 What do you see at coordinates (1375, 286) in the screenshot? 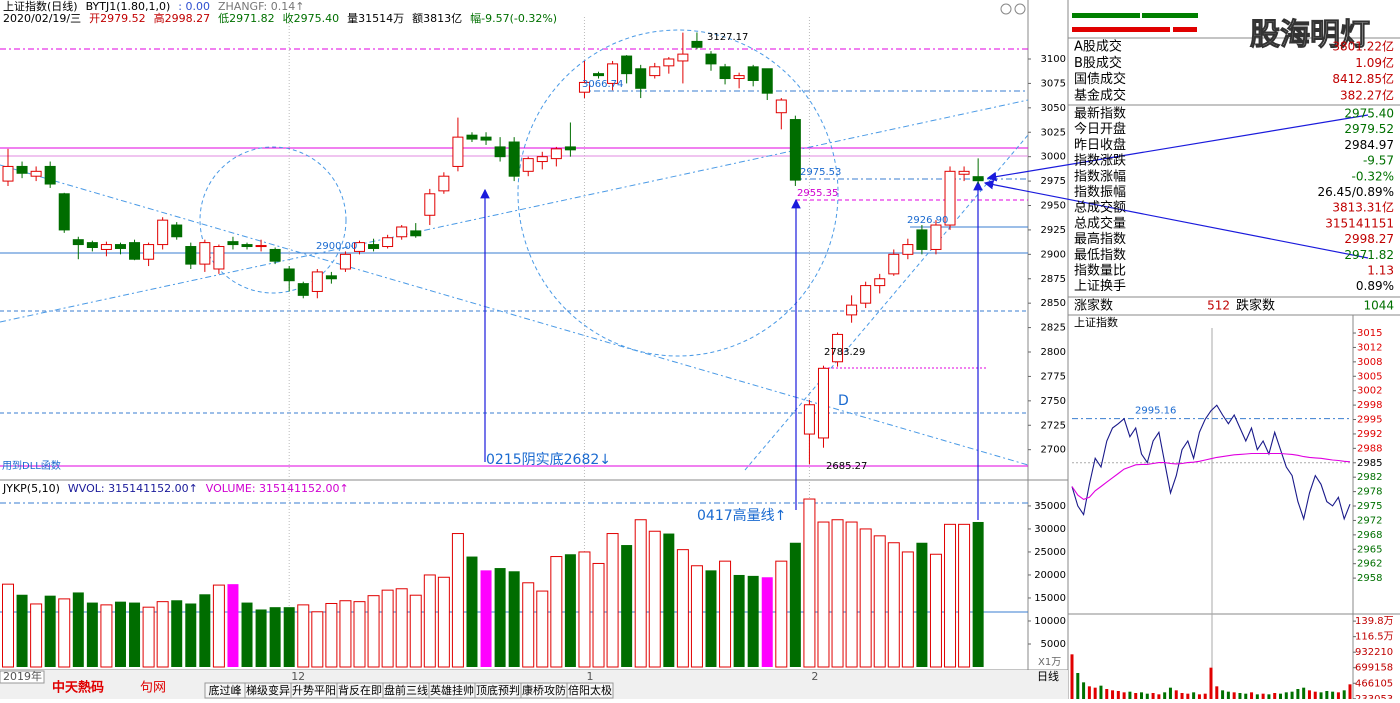
I see `panel-value: 0.89%` at bounding box center [1375, 286].